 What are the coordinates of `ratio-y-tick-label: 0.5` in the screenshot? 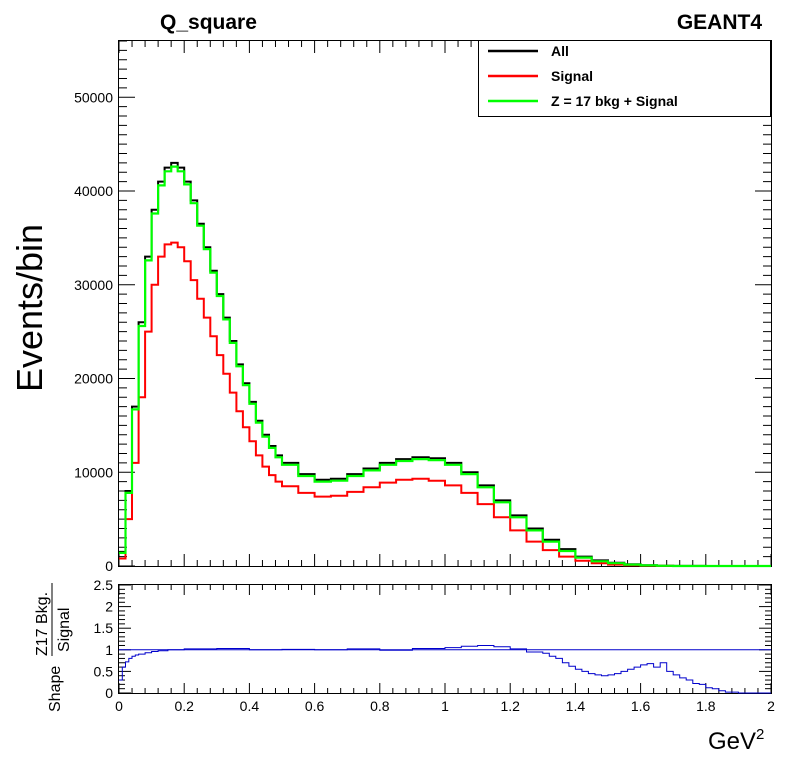 It's located at (104, 671).